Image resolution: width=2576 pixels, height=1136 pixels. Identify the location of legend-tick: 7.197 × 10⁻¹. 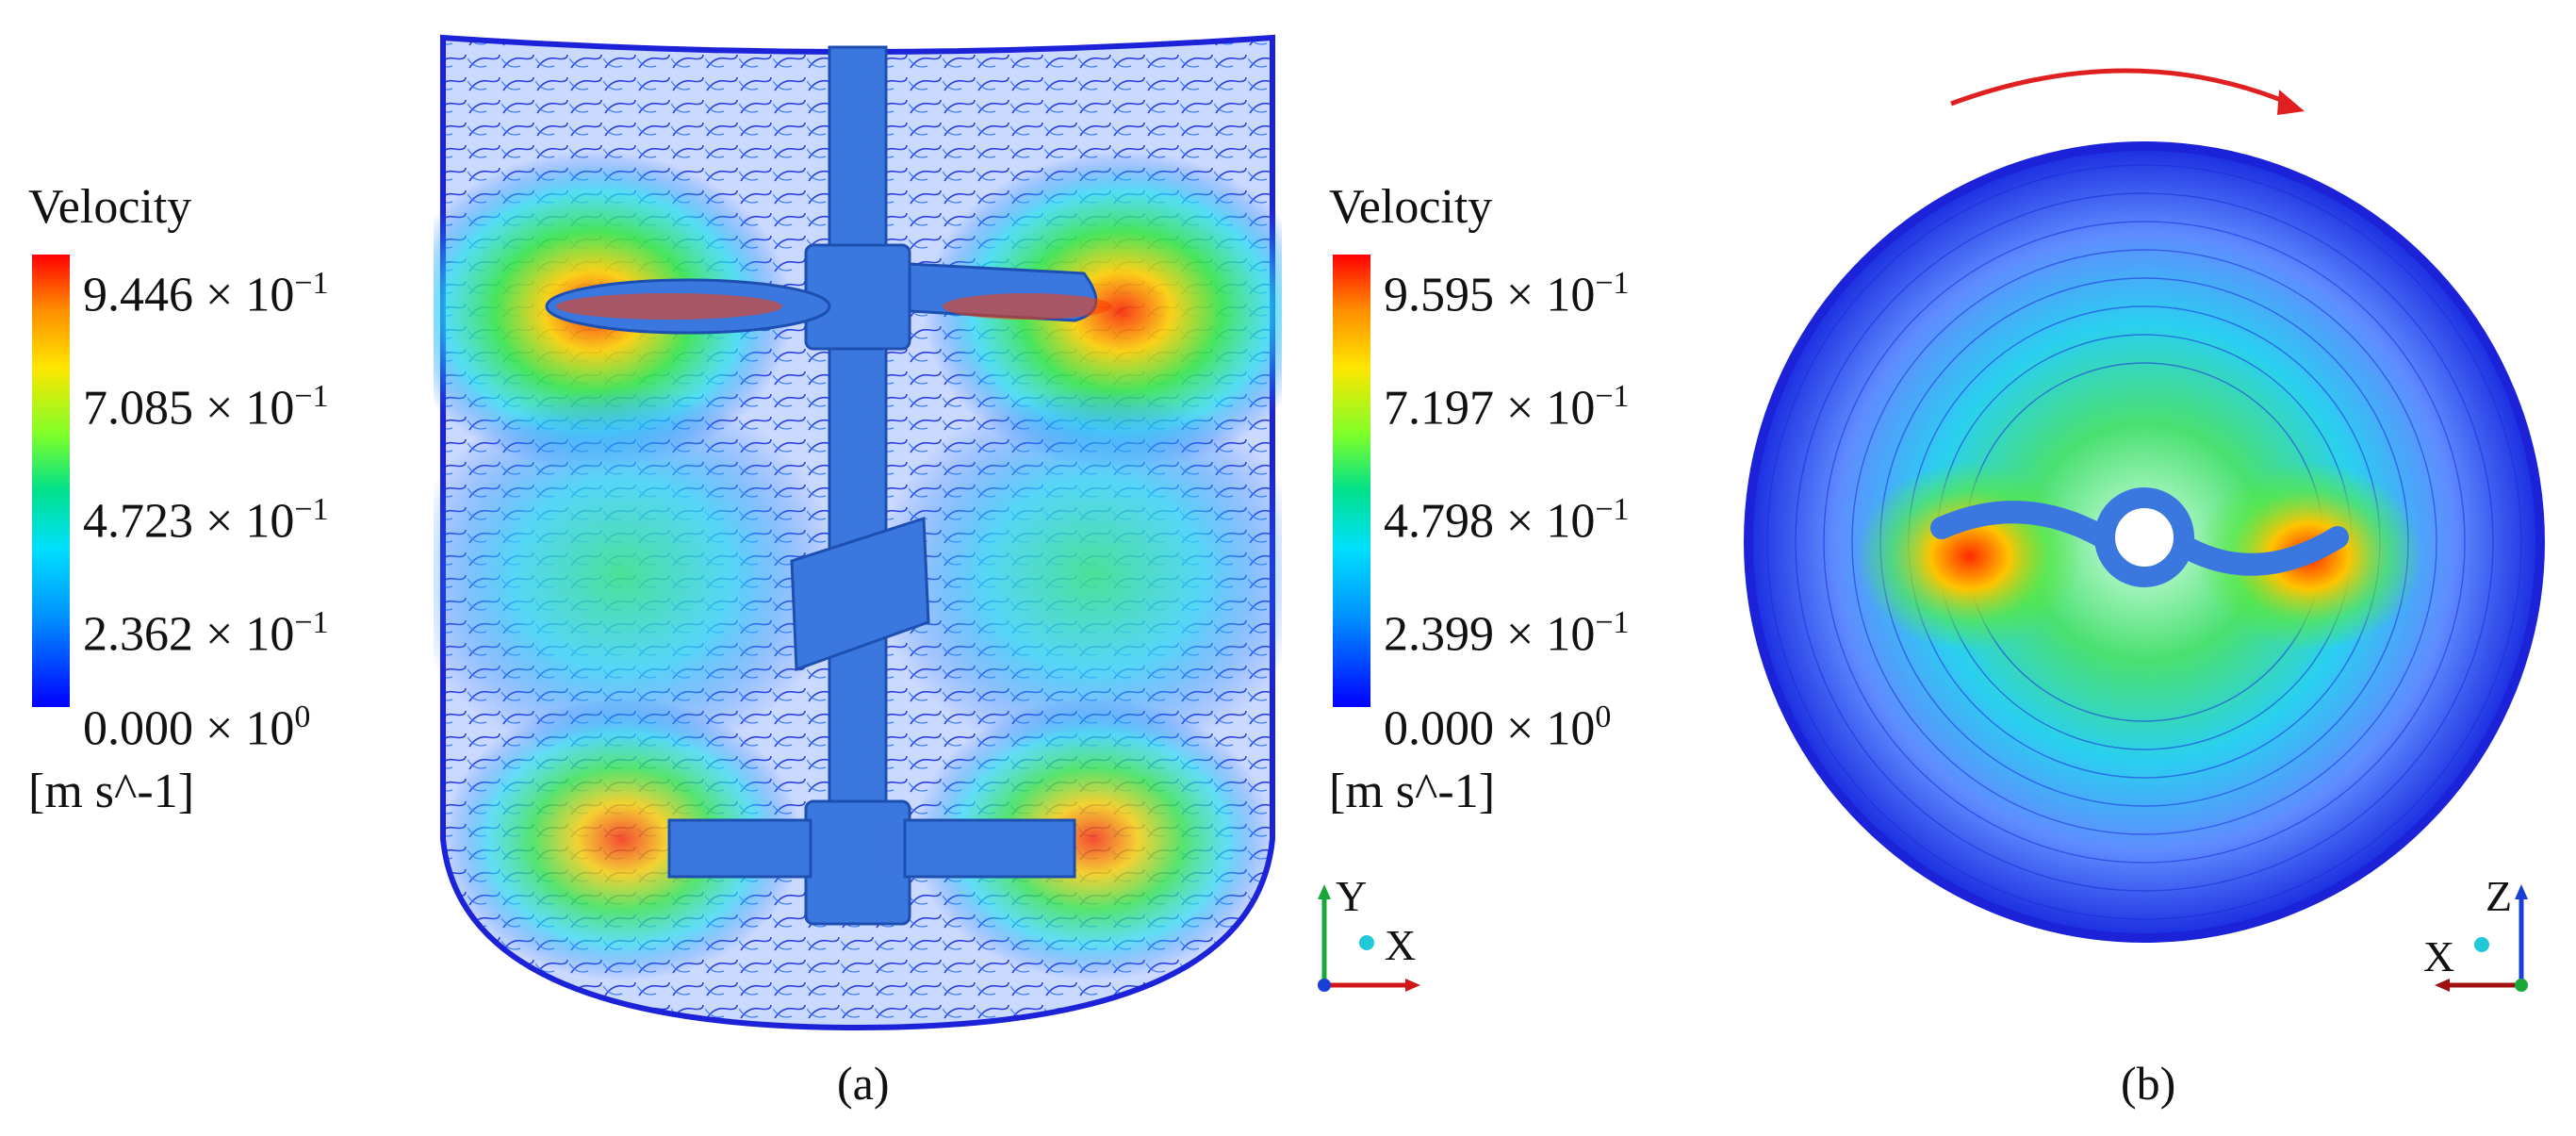
(1507, 407).